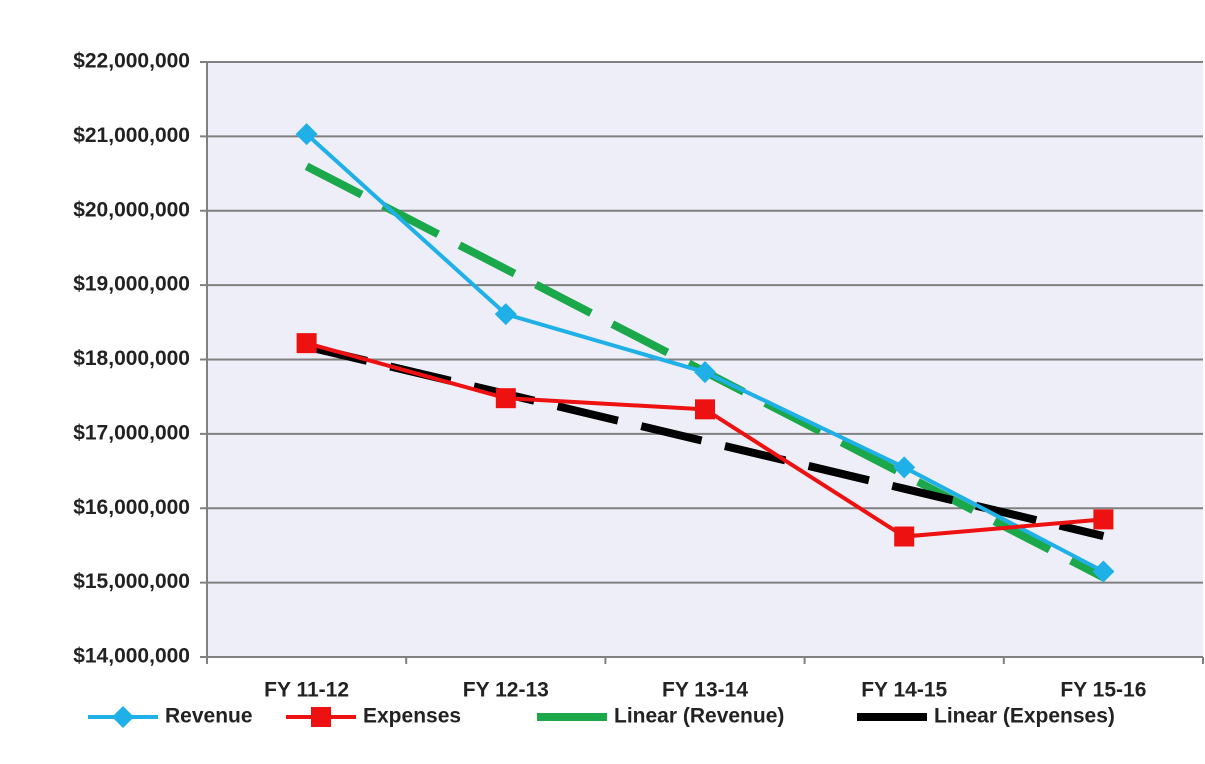 The image size is (1205, 764). Describe the element at coordinates (131, 61) in the screenshot. I see `y-tick-label: $22,000,000` at that location.